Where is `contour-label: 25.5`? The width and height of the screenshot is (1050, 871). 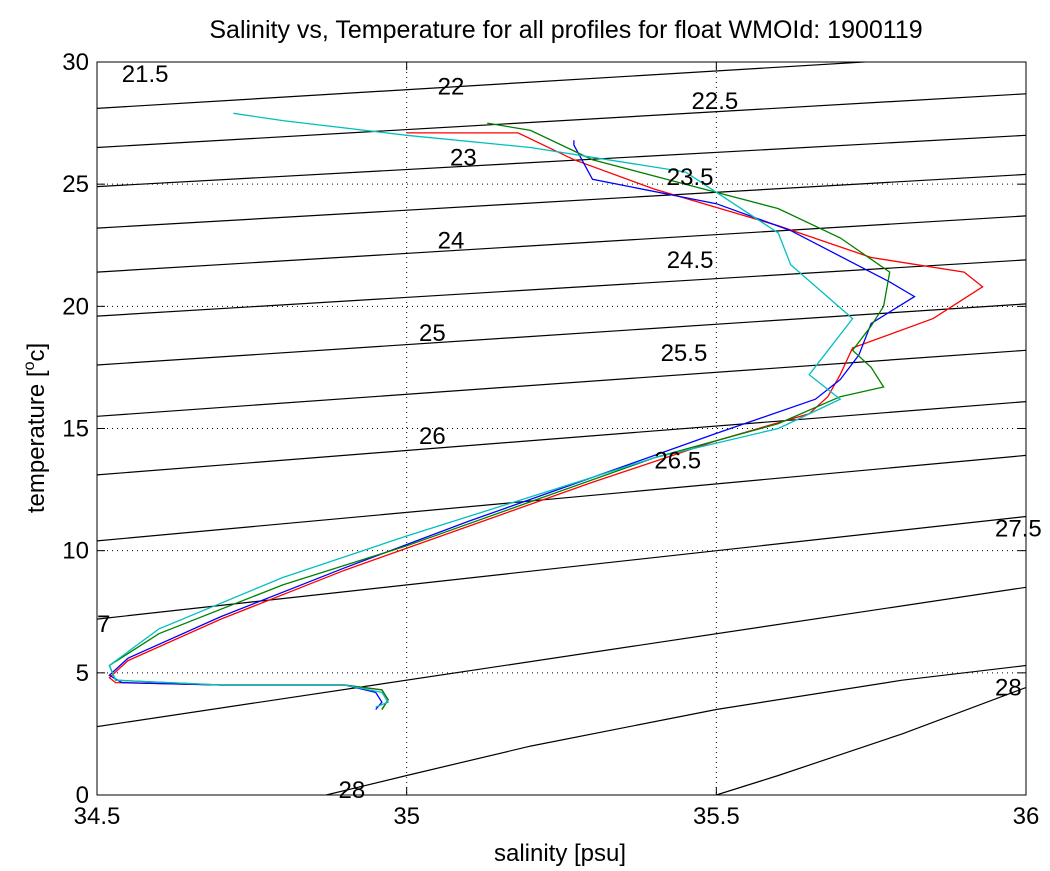 contour-label: 25.5 is located at coordinates (684, 353).